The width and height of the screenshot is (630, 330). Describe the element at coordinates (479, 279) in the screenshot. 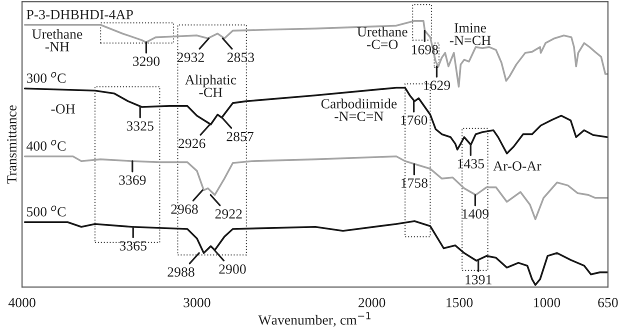

I see `annotation: 1391` at that location.